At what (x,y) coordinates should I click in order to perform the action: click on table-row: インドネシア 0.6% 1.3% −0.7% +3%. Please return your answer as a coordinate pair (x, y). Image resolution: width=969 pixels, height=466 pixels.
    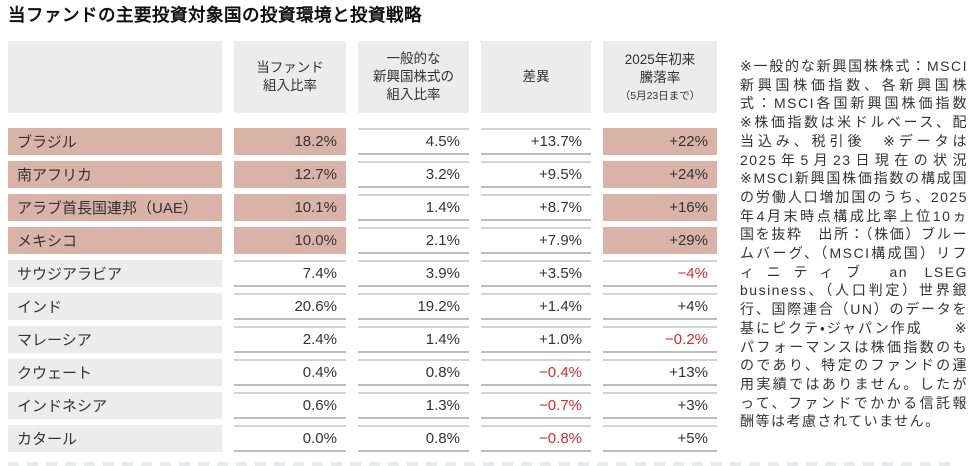
    Looking at the image, I should click on (364, 405).